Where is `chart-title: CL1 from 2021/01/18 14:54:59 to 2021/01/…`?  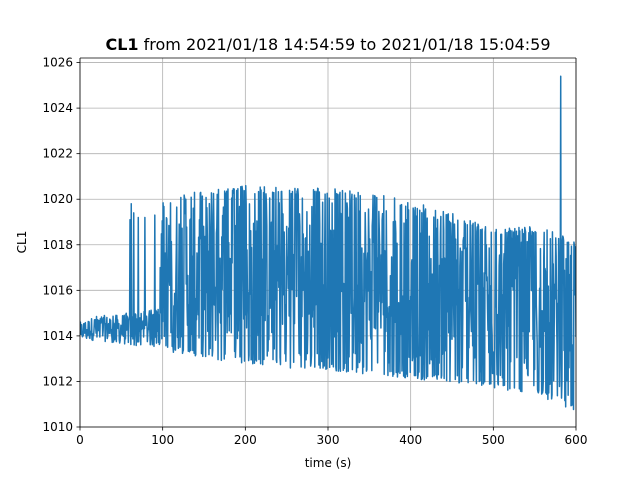 chart-title: CL1 from 2021/01/18 14:54:59 to 2021/01/… is located at coordinates (327, 44).